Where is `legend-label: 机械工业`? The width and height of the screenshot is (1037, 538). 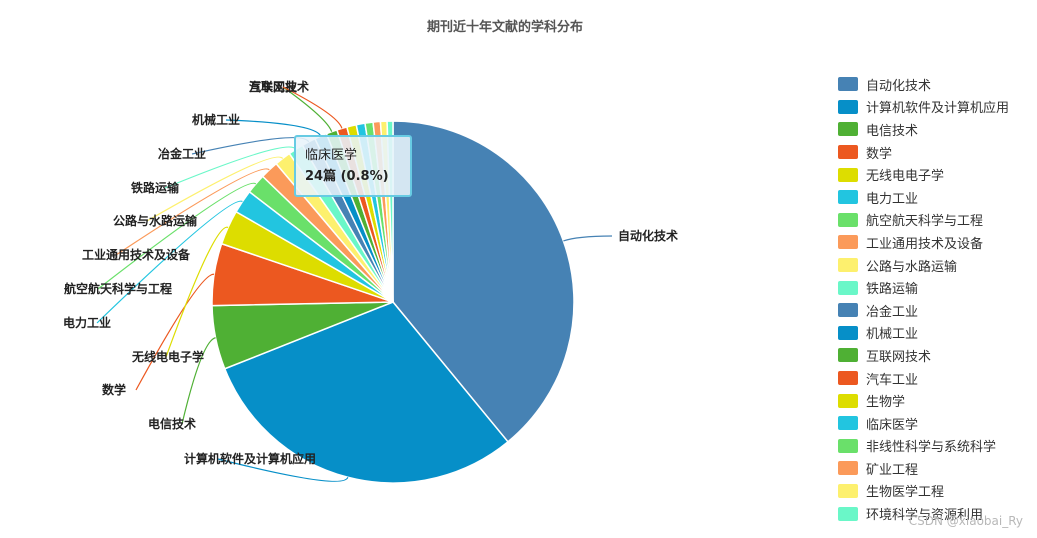
legend-label: 机械工业 is located at coordinates (892, 335).